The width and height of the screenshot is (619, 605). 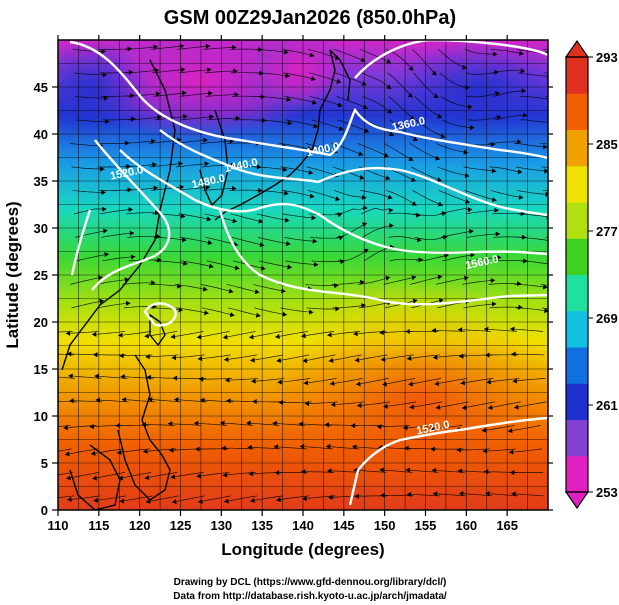 I want to click on x-axis-title: Longitude (degrees), so click(x=302, y=549).